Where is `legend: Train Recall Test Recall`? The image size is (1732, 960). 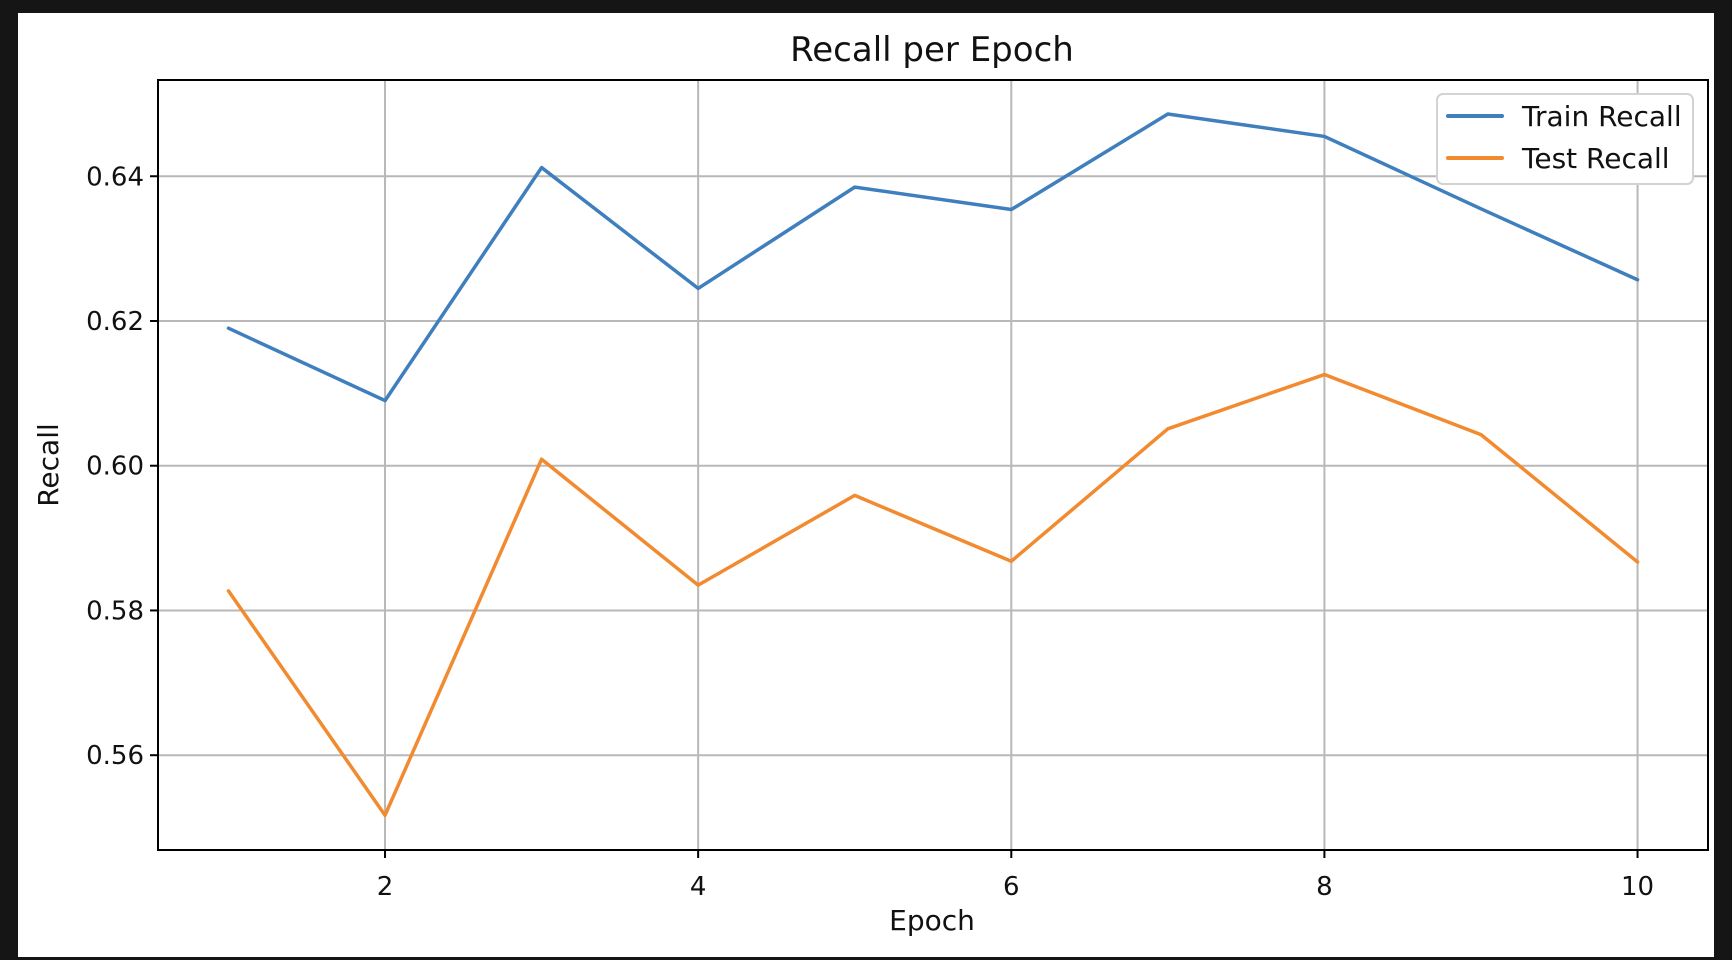
legend: Train Recall Test Recall is located at coordinates (1565, 139).